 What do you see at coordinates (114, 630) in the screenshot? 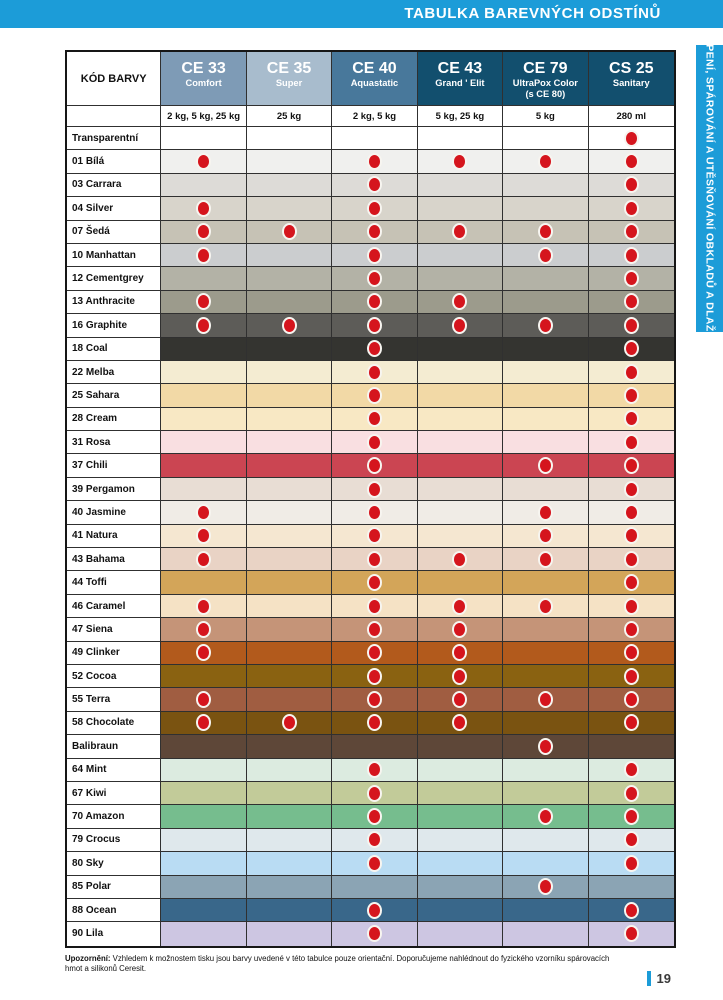
I see `color-name-label: 47 Siena` at bounding box center [114, 630].